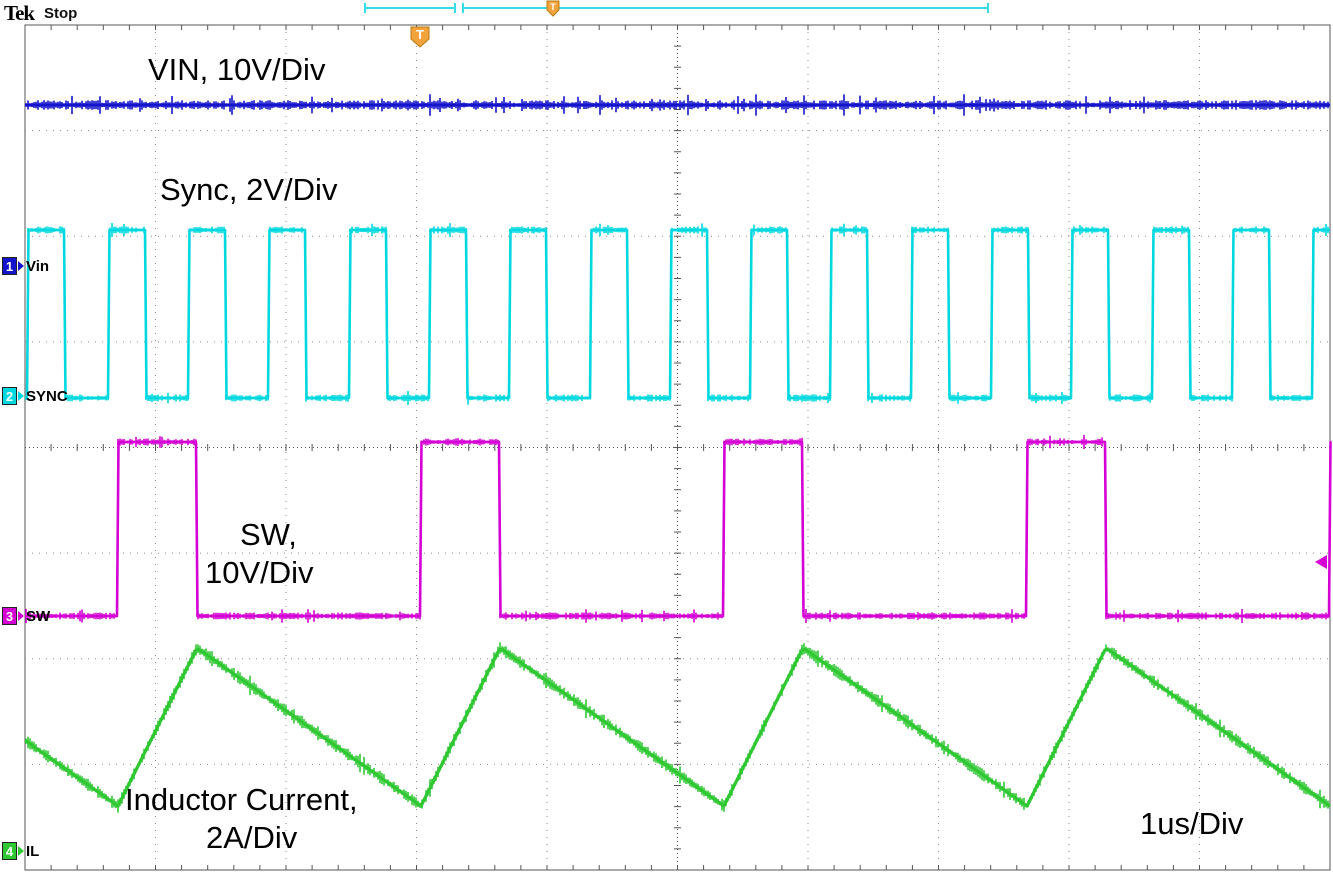  What do you see at coordinates (676, 8) in the screenshot?
I see `record-bar` at bounding box center [676, 8].